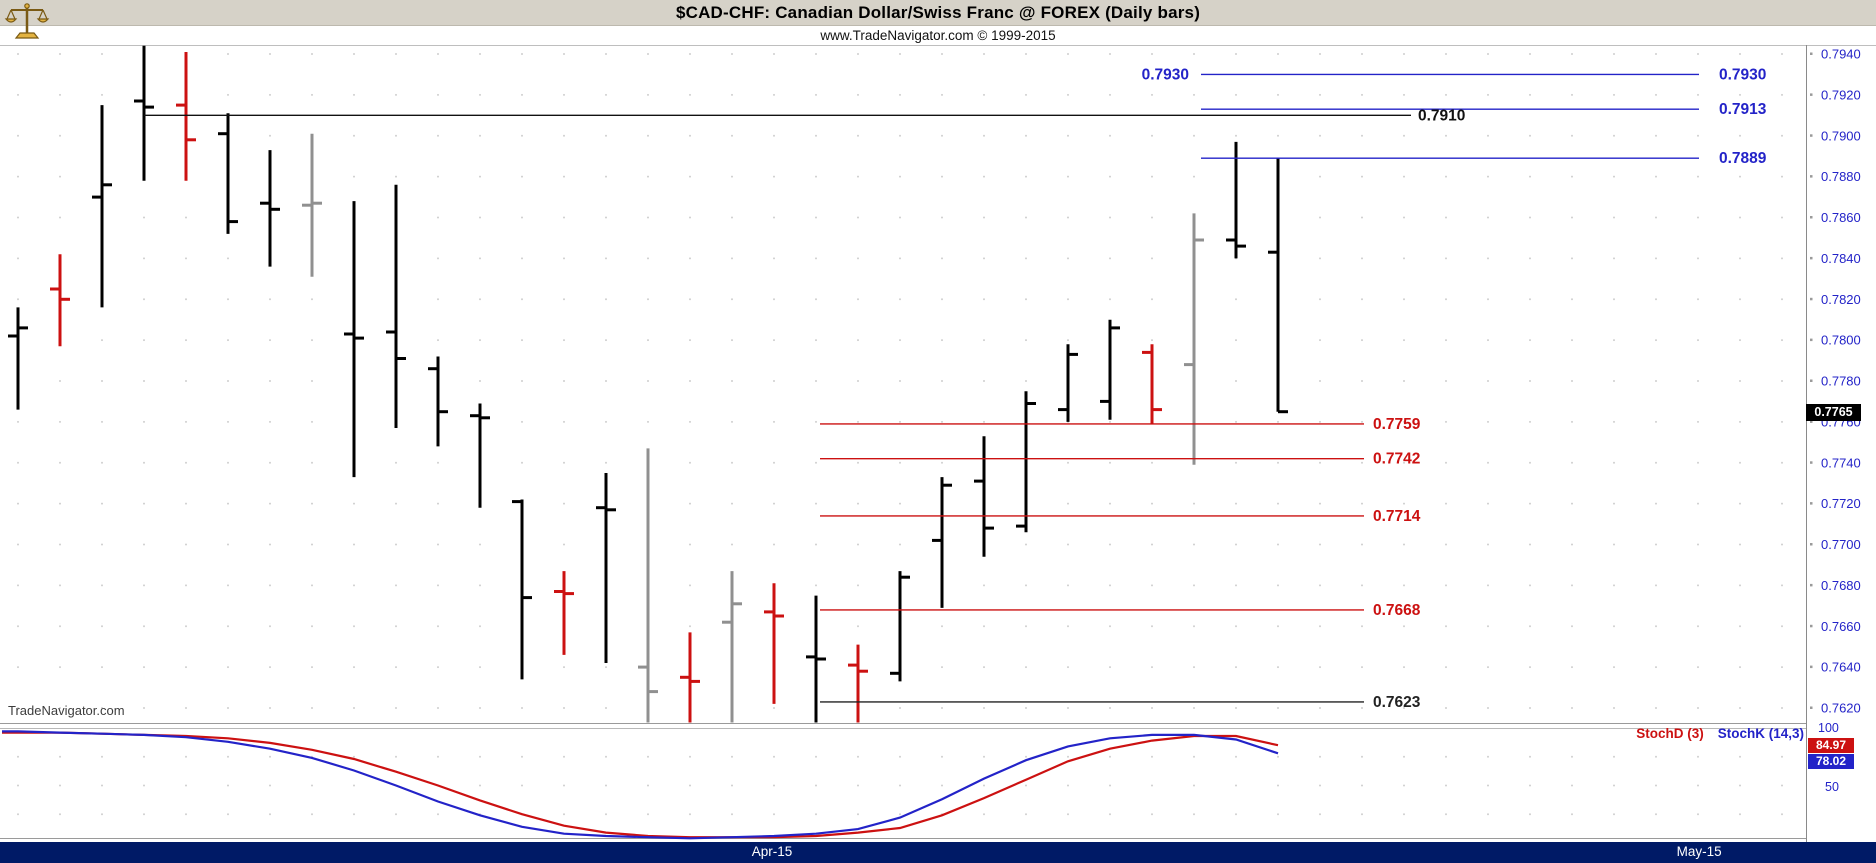  I want to click on level-label: 0.7623, so click(1397, 702).